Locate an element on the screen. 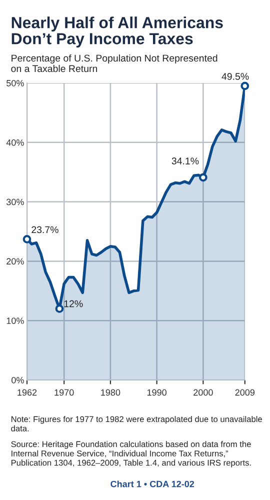 This screenshot has height=500, width=270. y-tick-label: 0% is located at coordinates (18, 380).